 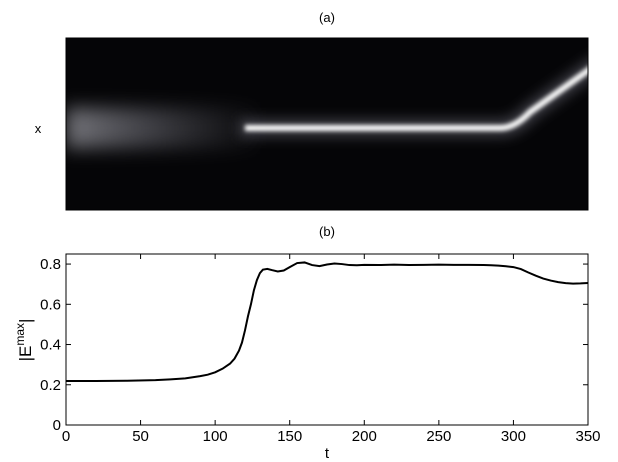 I want to click on y-axis-label: |Emax|, so click(x=24, y=340).